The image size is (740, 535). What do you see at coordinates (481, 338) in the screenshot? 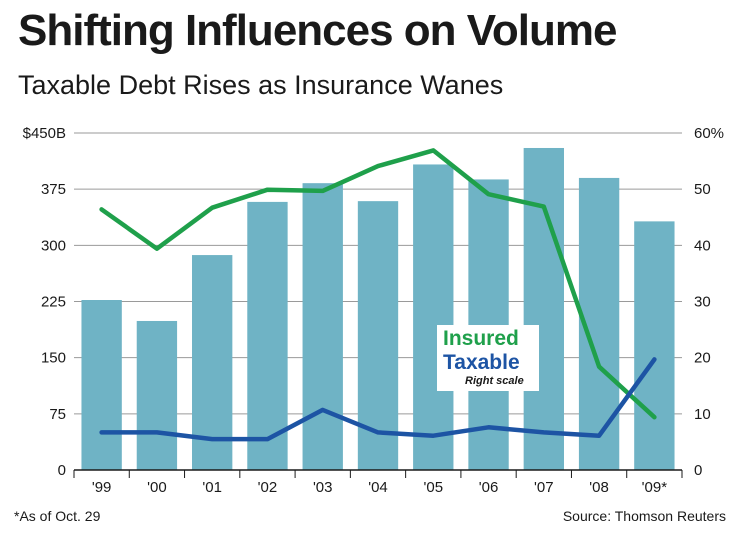
I see `legend-insured: Insured` at bounding box center [481, 338].